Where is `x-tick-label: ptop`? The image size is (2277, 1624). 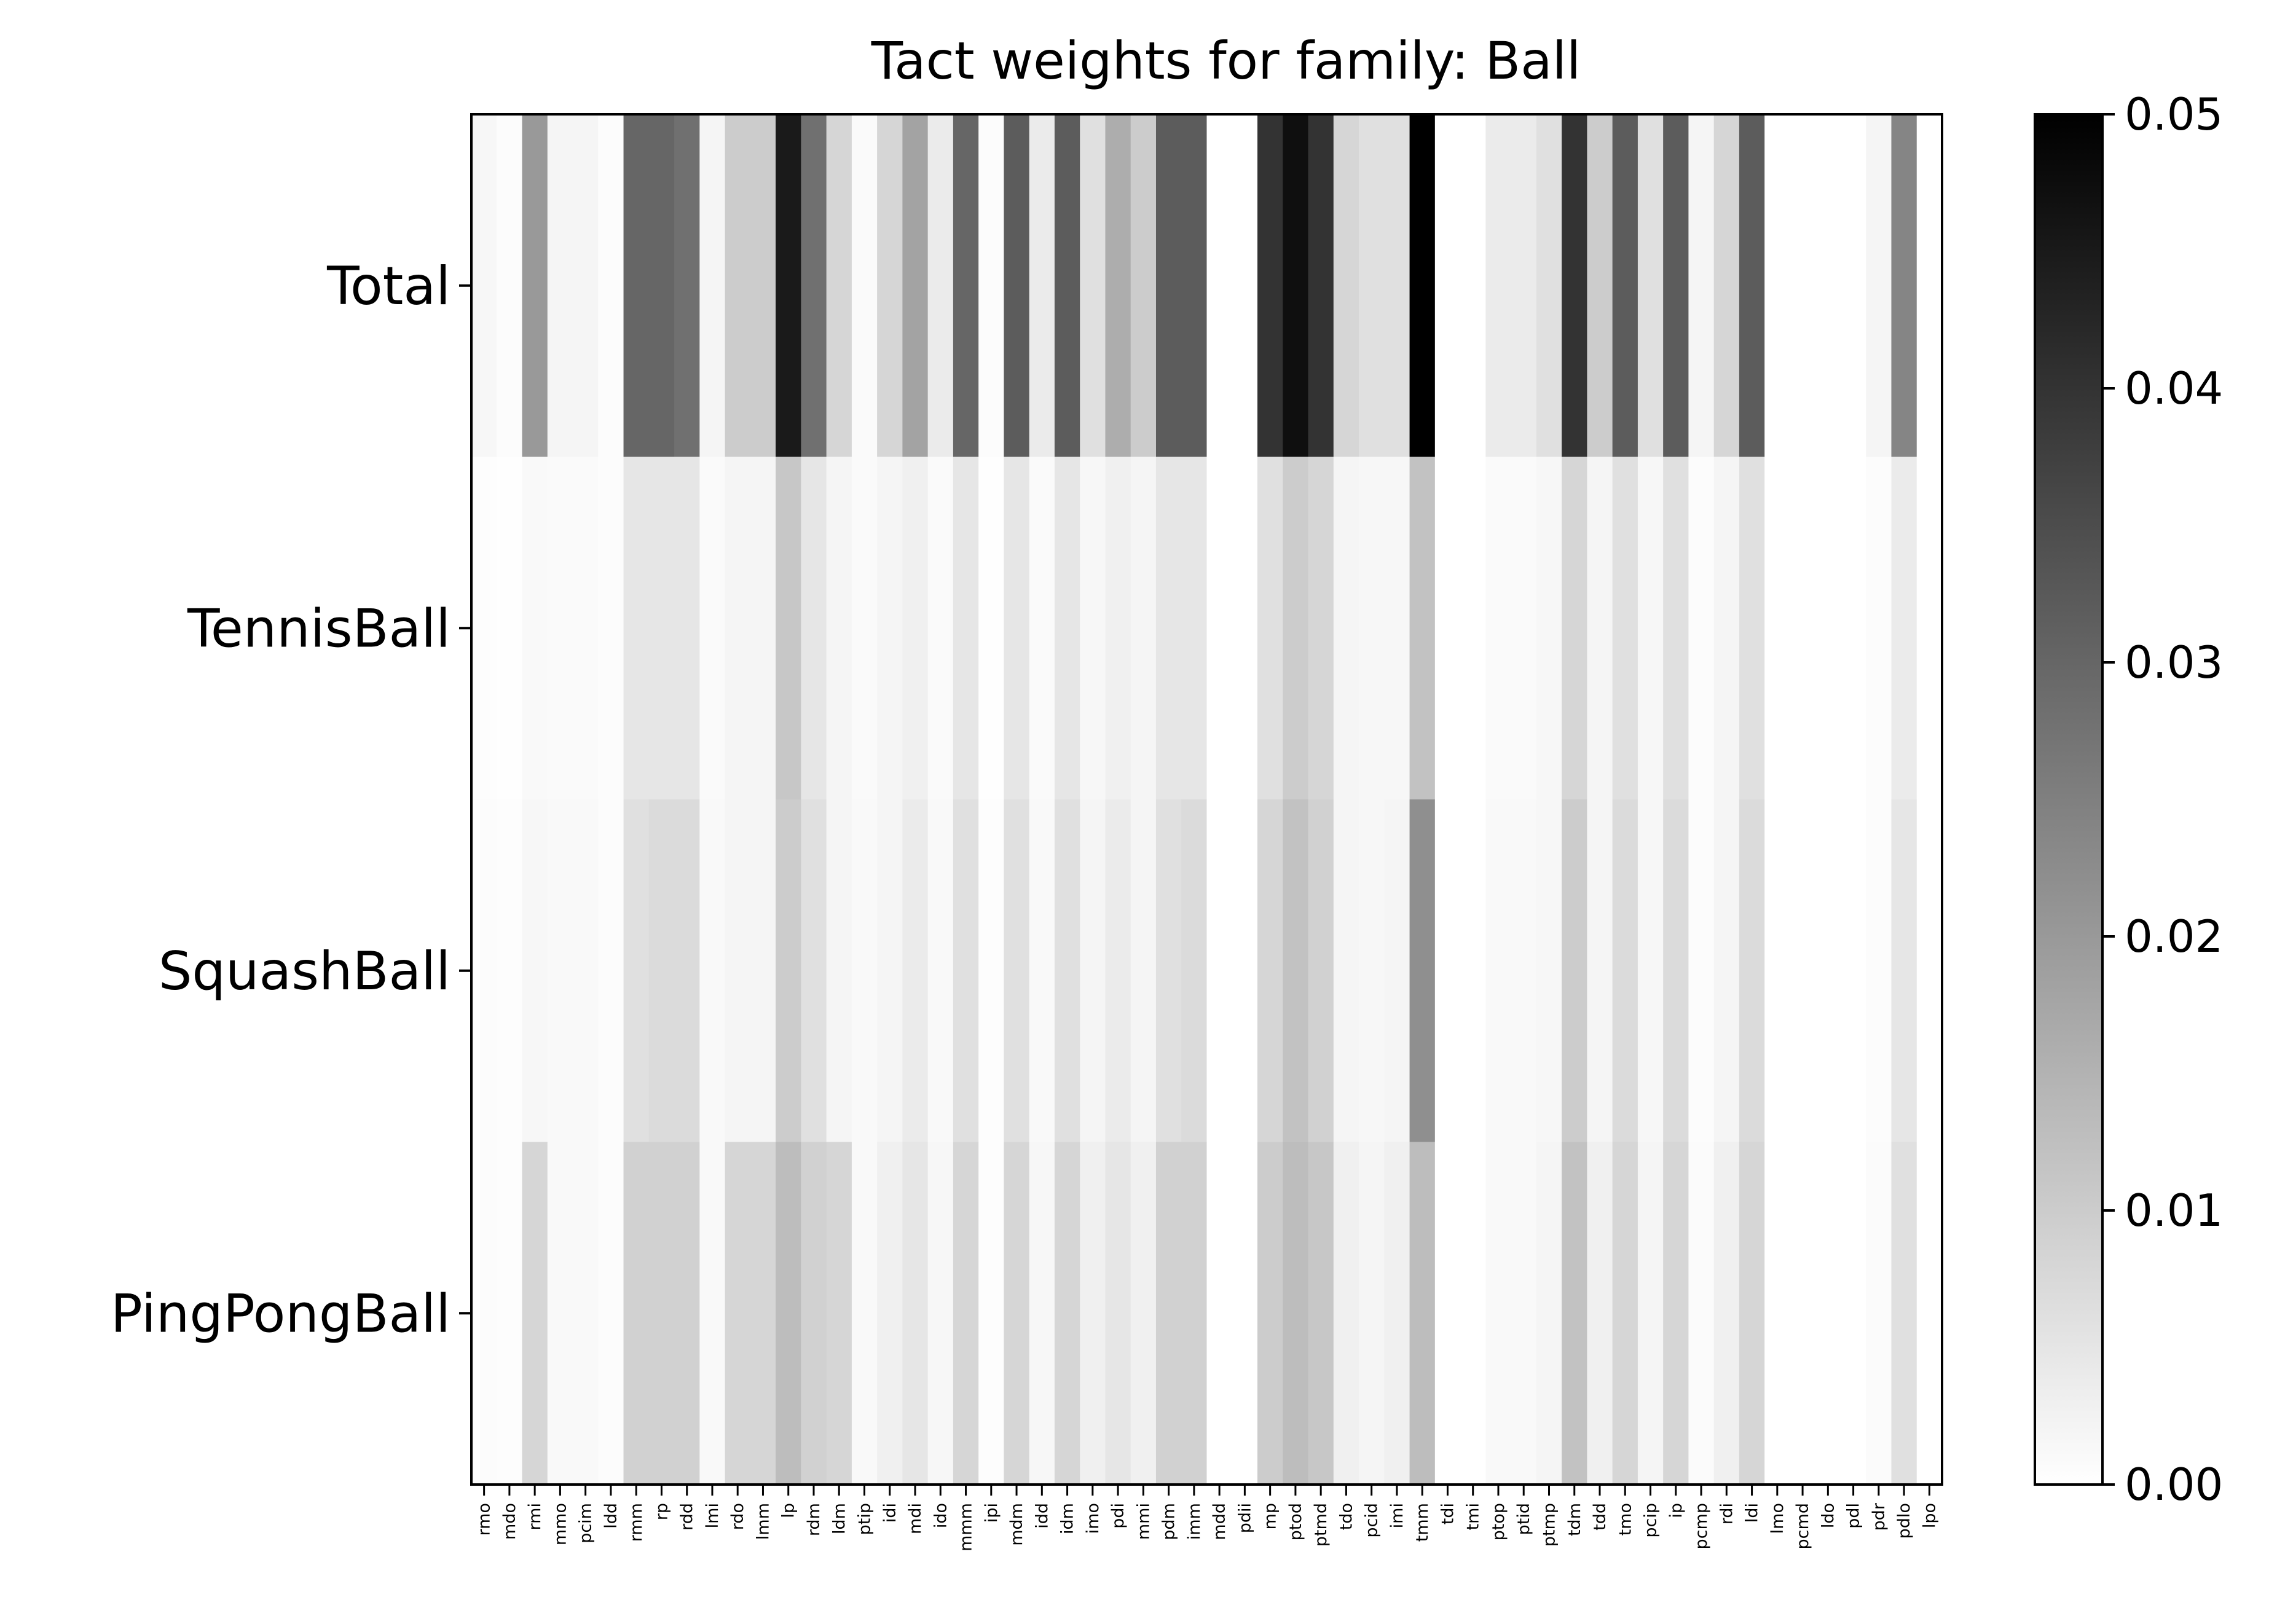 x-tick-label: ptop is located at coordinates (1499, 1522).